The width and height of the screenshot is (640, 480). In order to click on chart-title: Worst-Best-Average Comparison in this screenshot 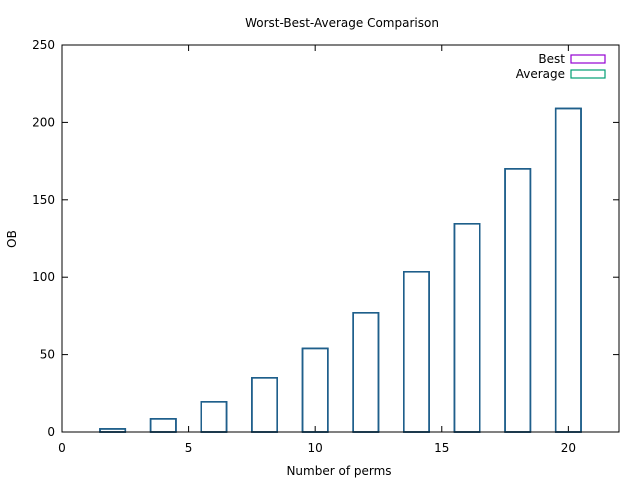, I will do `click(342, 23)`.